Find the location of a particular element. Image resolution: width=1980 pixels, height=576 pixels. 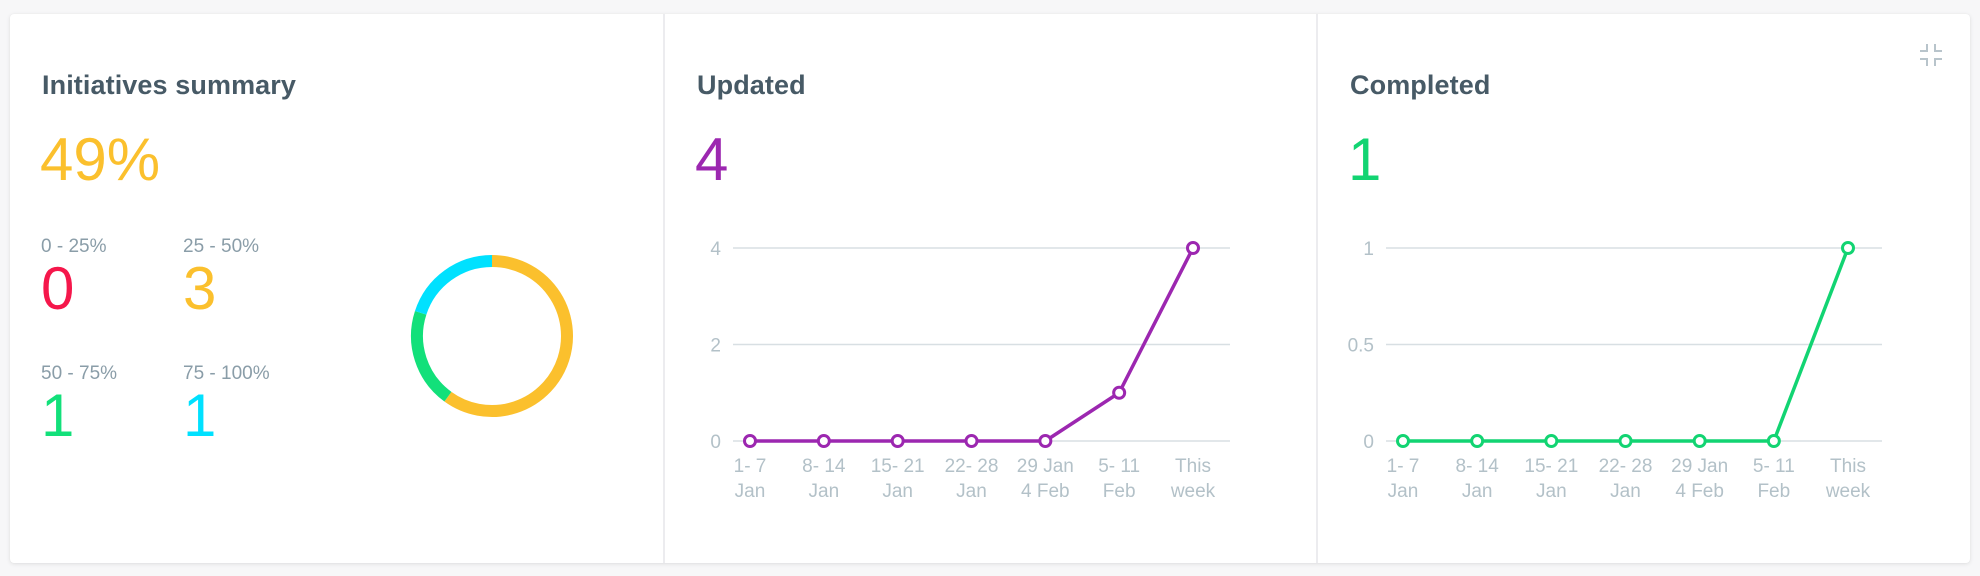

range-label: 25 - 50% is located at coordinates (221, 246).